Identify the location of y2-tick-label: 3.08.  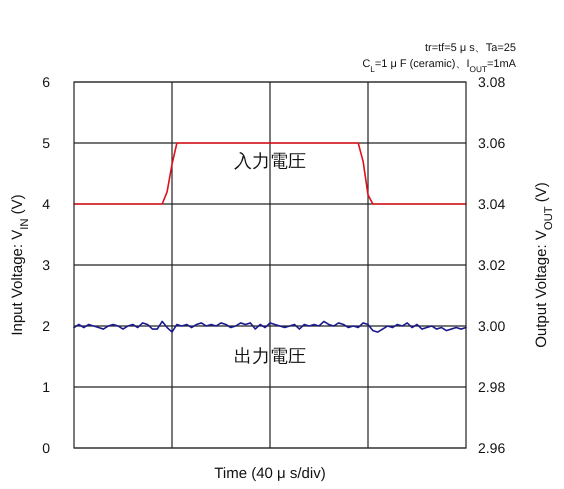
(492, 82).